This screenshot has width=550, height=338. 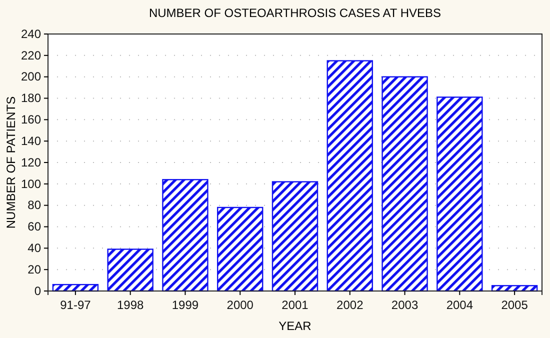 What do you see at coordinates (295, 326) in the screenshot?
I see `x-axis-title: YEAR` at bounding box center [295, 326].